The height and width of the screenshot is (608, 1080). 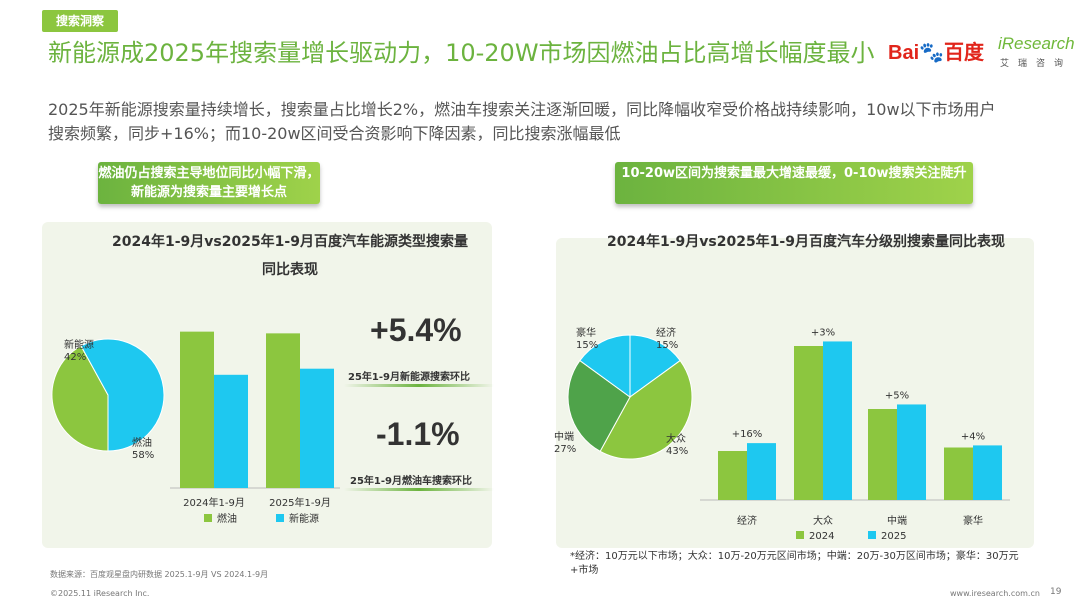 What do you see at coordinates (747, 520) in the screenshot?
I see `x-tick-label: 经济` at bounding box center [747, 520].